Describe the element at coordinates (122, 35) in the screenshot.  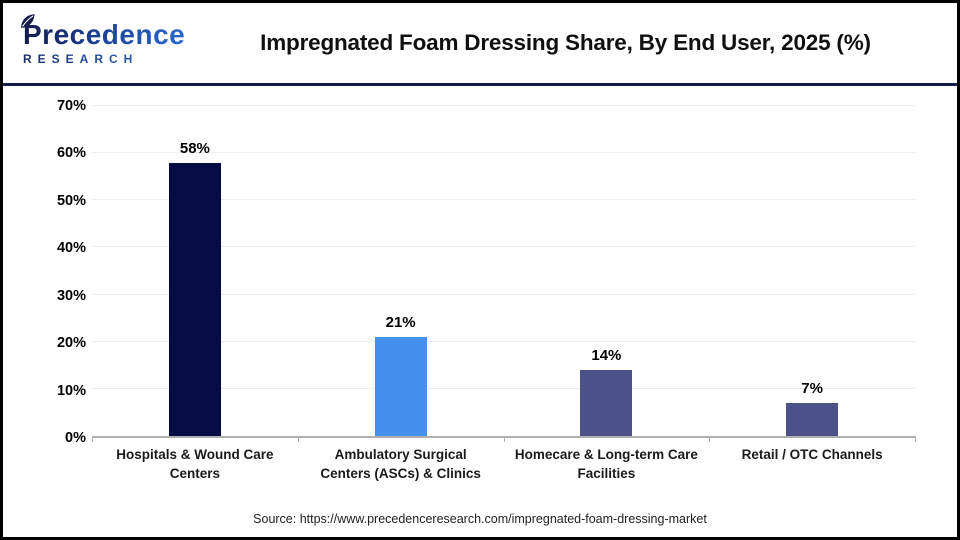
I see `logo-text: Precedence` at that location.